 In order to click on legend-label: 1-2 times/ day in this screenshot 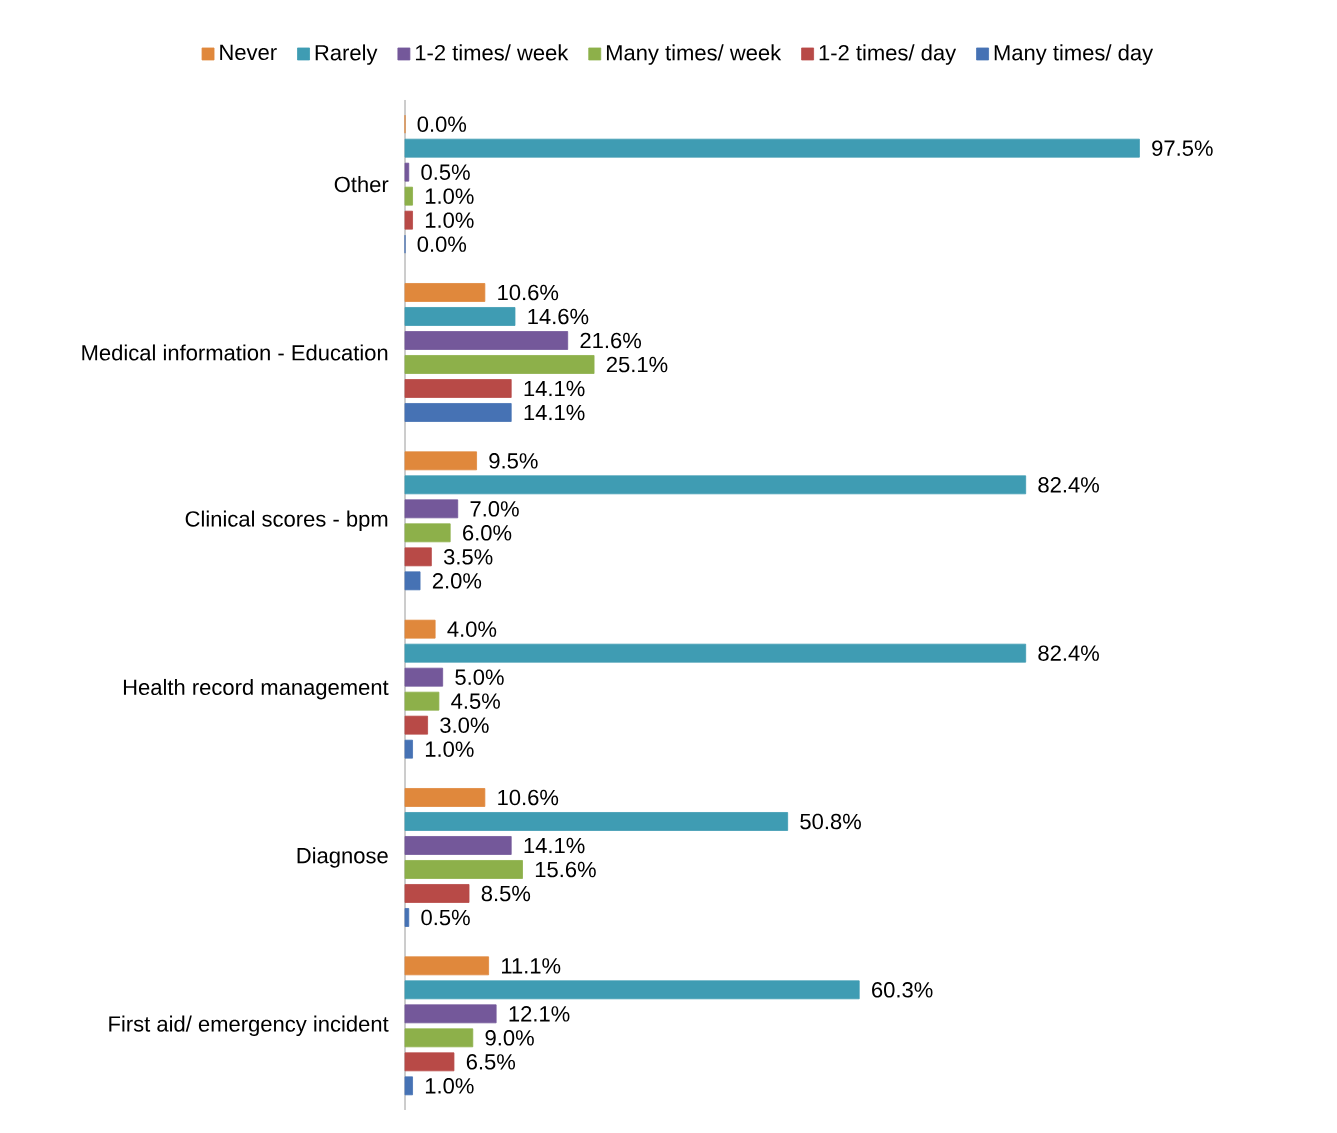, I will do `click(888, 54)`.